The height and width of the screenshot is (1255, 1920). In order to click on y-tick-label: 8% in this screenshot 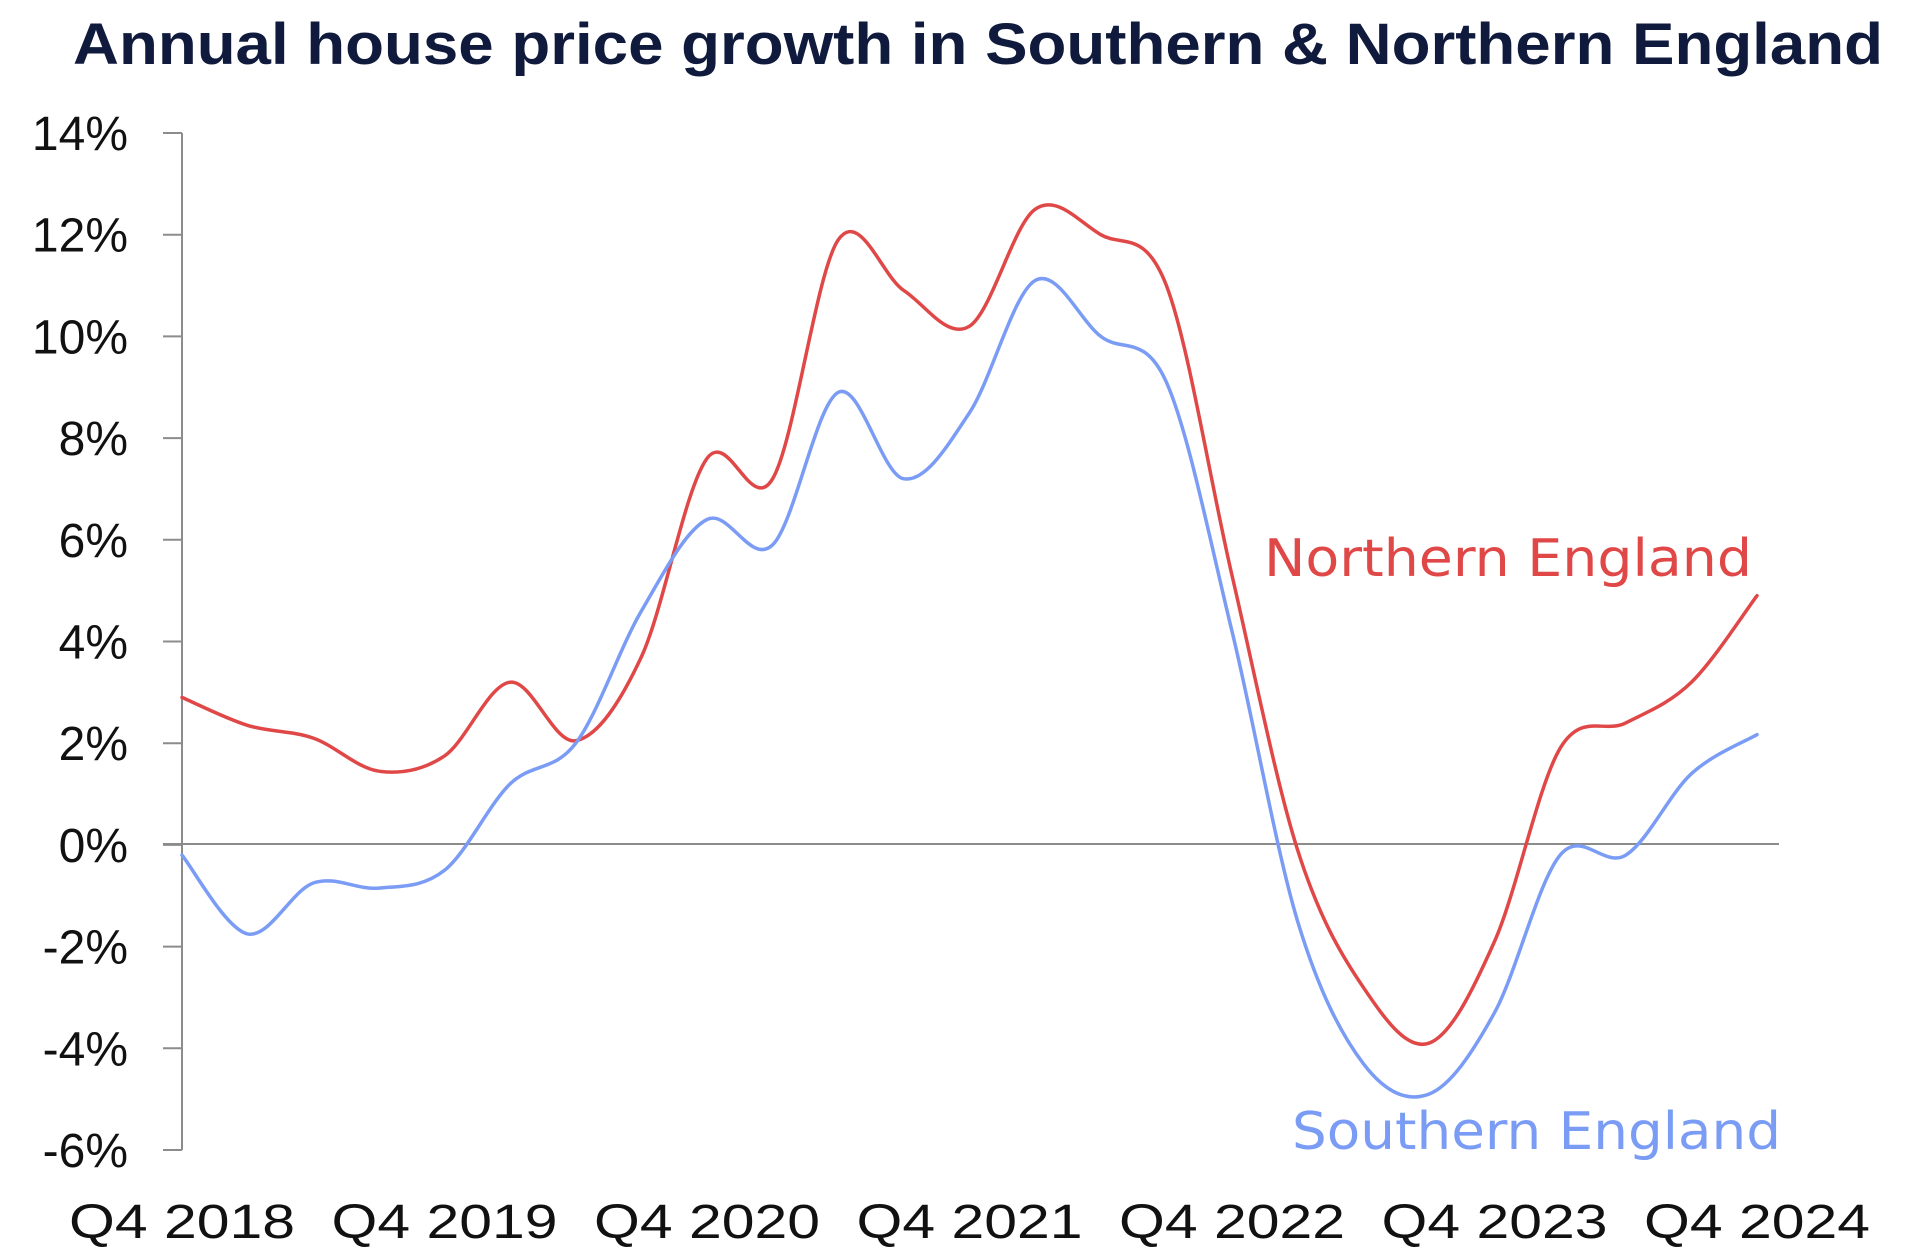, I will do `click(93, 439)`.